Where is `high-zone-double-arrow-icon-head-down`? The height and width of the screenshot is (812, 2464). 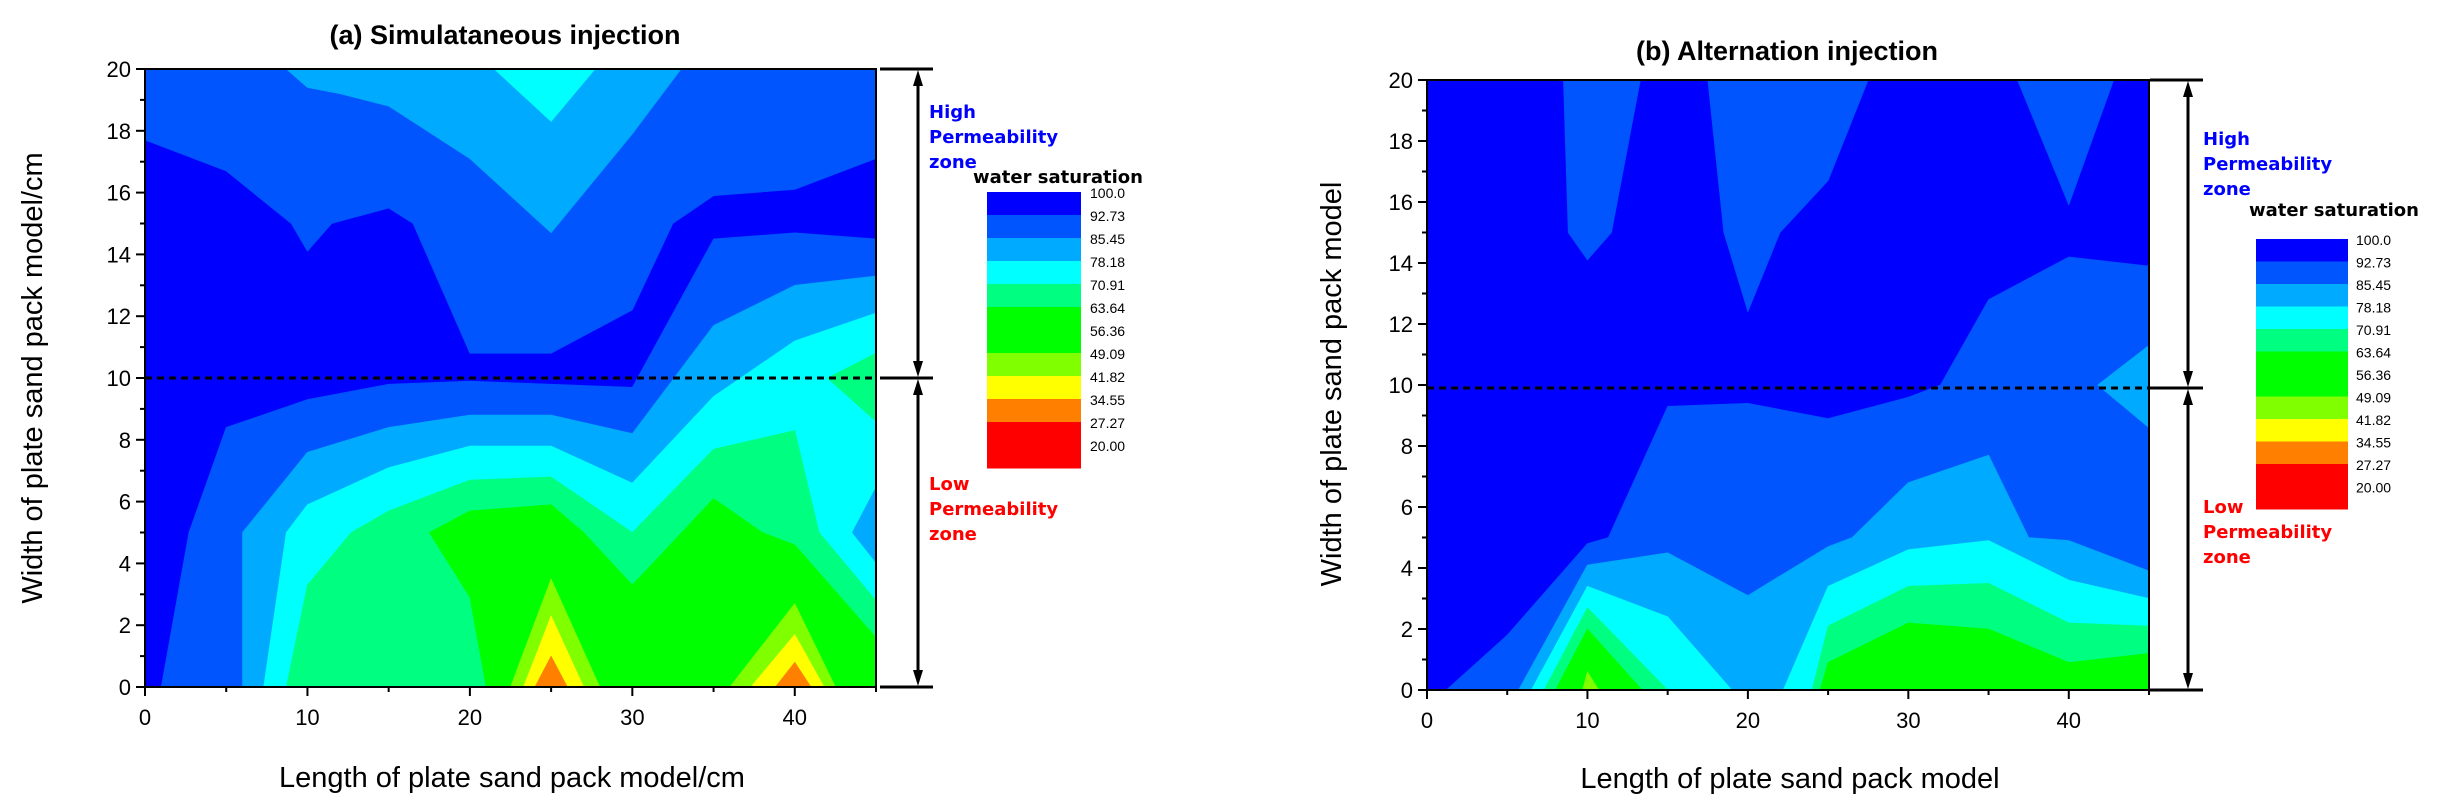 high-zone-double-arrow-icon-head-down is located at coordinates (918, 369).